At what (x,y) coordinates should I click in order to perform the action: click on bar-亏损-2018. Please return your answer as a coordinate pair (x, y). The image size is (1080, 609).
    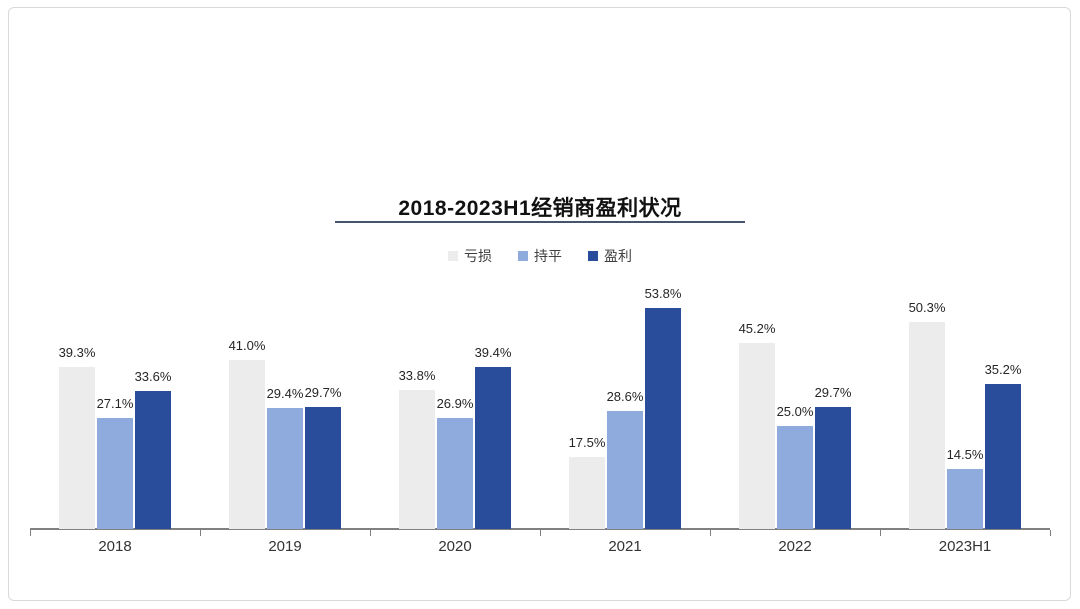
    Looking at the image, I should click on (77, 448).